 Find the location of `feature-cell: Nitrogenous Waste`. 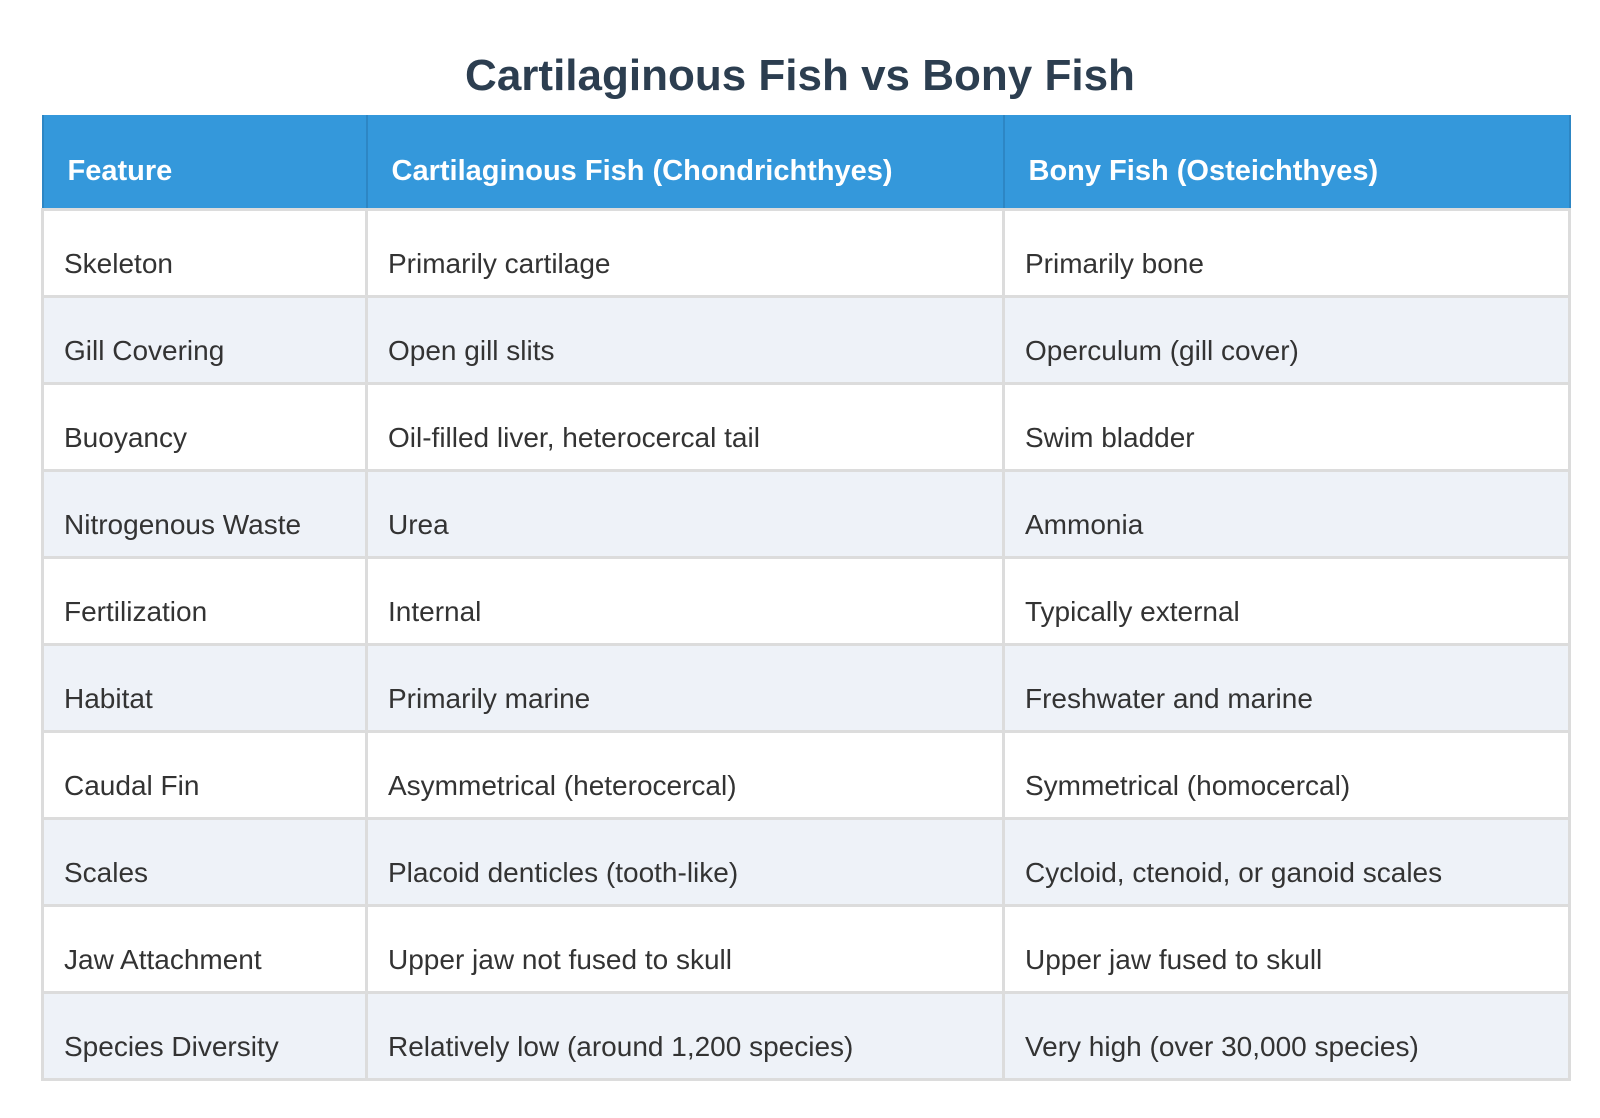

feature-cell: Nitrogenous Waste is located at coordinates (204, 513).